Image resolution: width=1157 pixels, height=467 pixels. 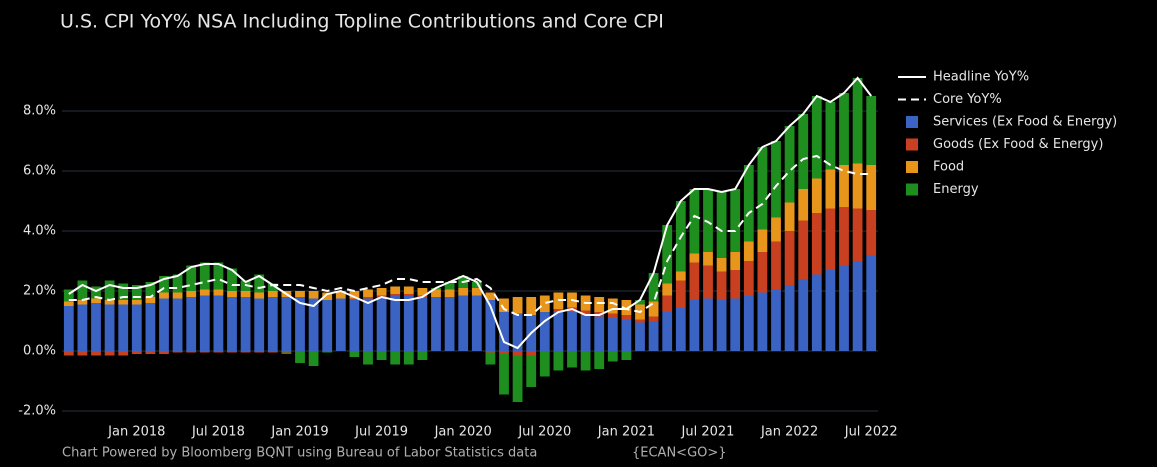 What do you see at coordinates (956, 189) in the screenshot?
I see `legend-label: Energy` at bounding box center [956, 189].